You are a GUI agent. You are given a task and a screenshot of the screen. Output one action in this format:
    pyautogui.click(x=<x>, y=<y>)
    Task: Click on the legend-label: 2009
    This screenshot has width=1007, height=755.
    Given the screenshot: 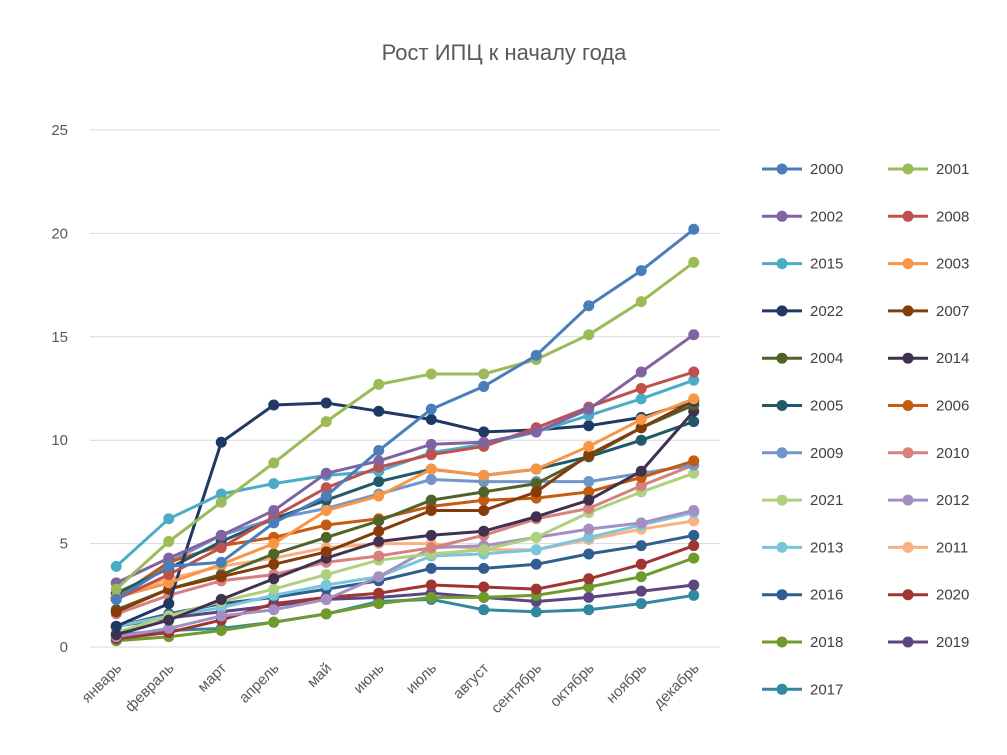 What is the action you would take?
    pyautogui.click(x=826, y=453)
    